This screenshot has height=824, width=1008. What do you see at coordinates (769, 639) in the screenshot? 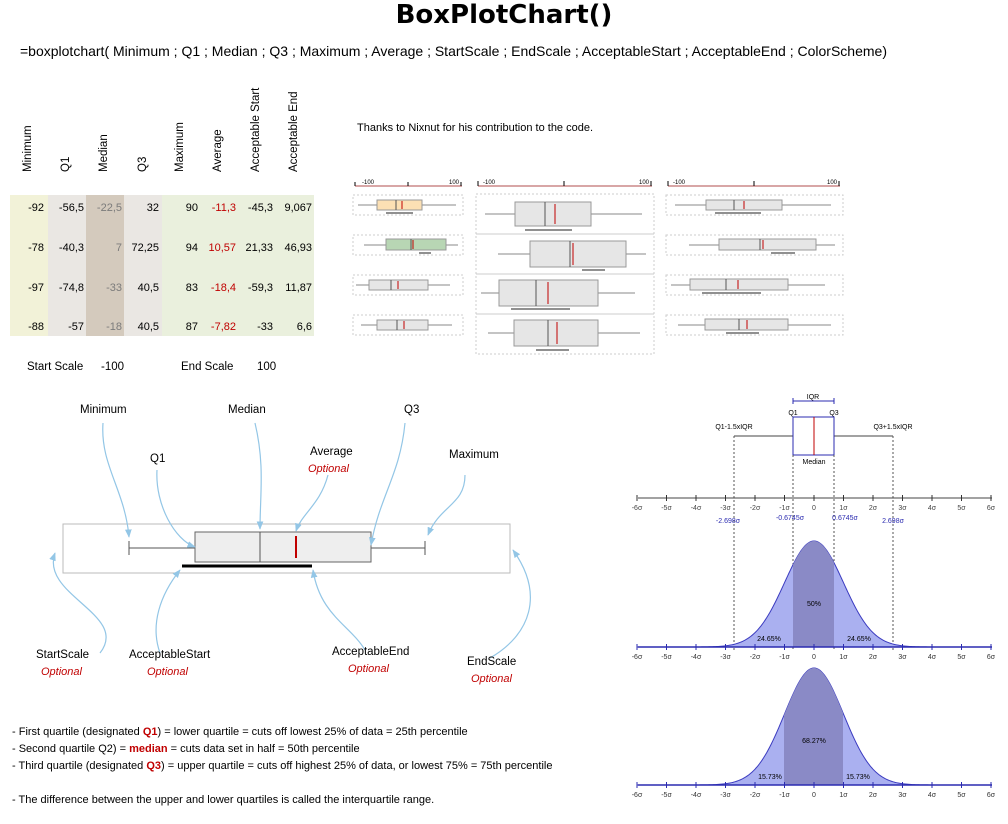
I see `pct-left: 24.65%` at bounding box center [769, 639].